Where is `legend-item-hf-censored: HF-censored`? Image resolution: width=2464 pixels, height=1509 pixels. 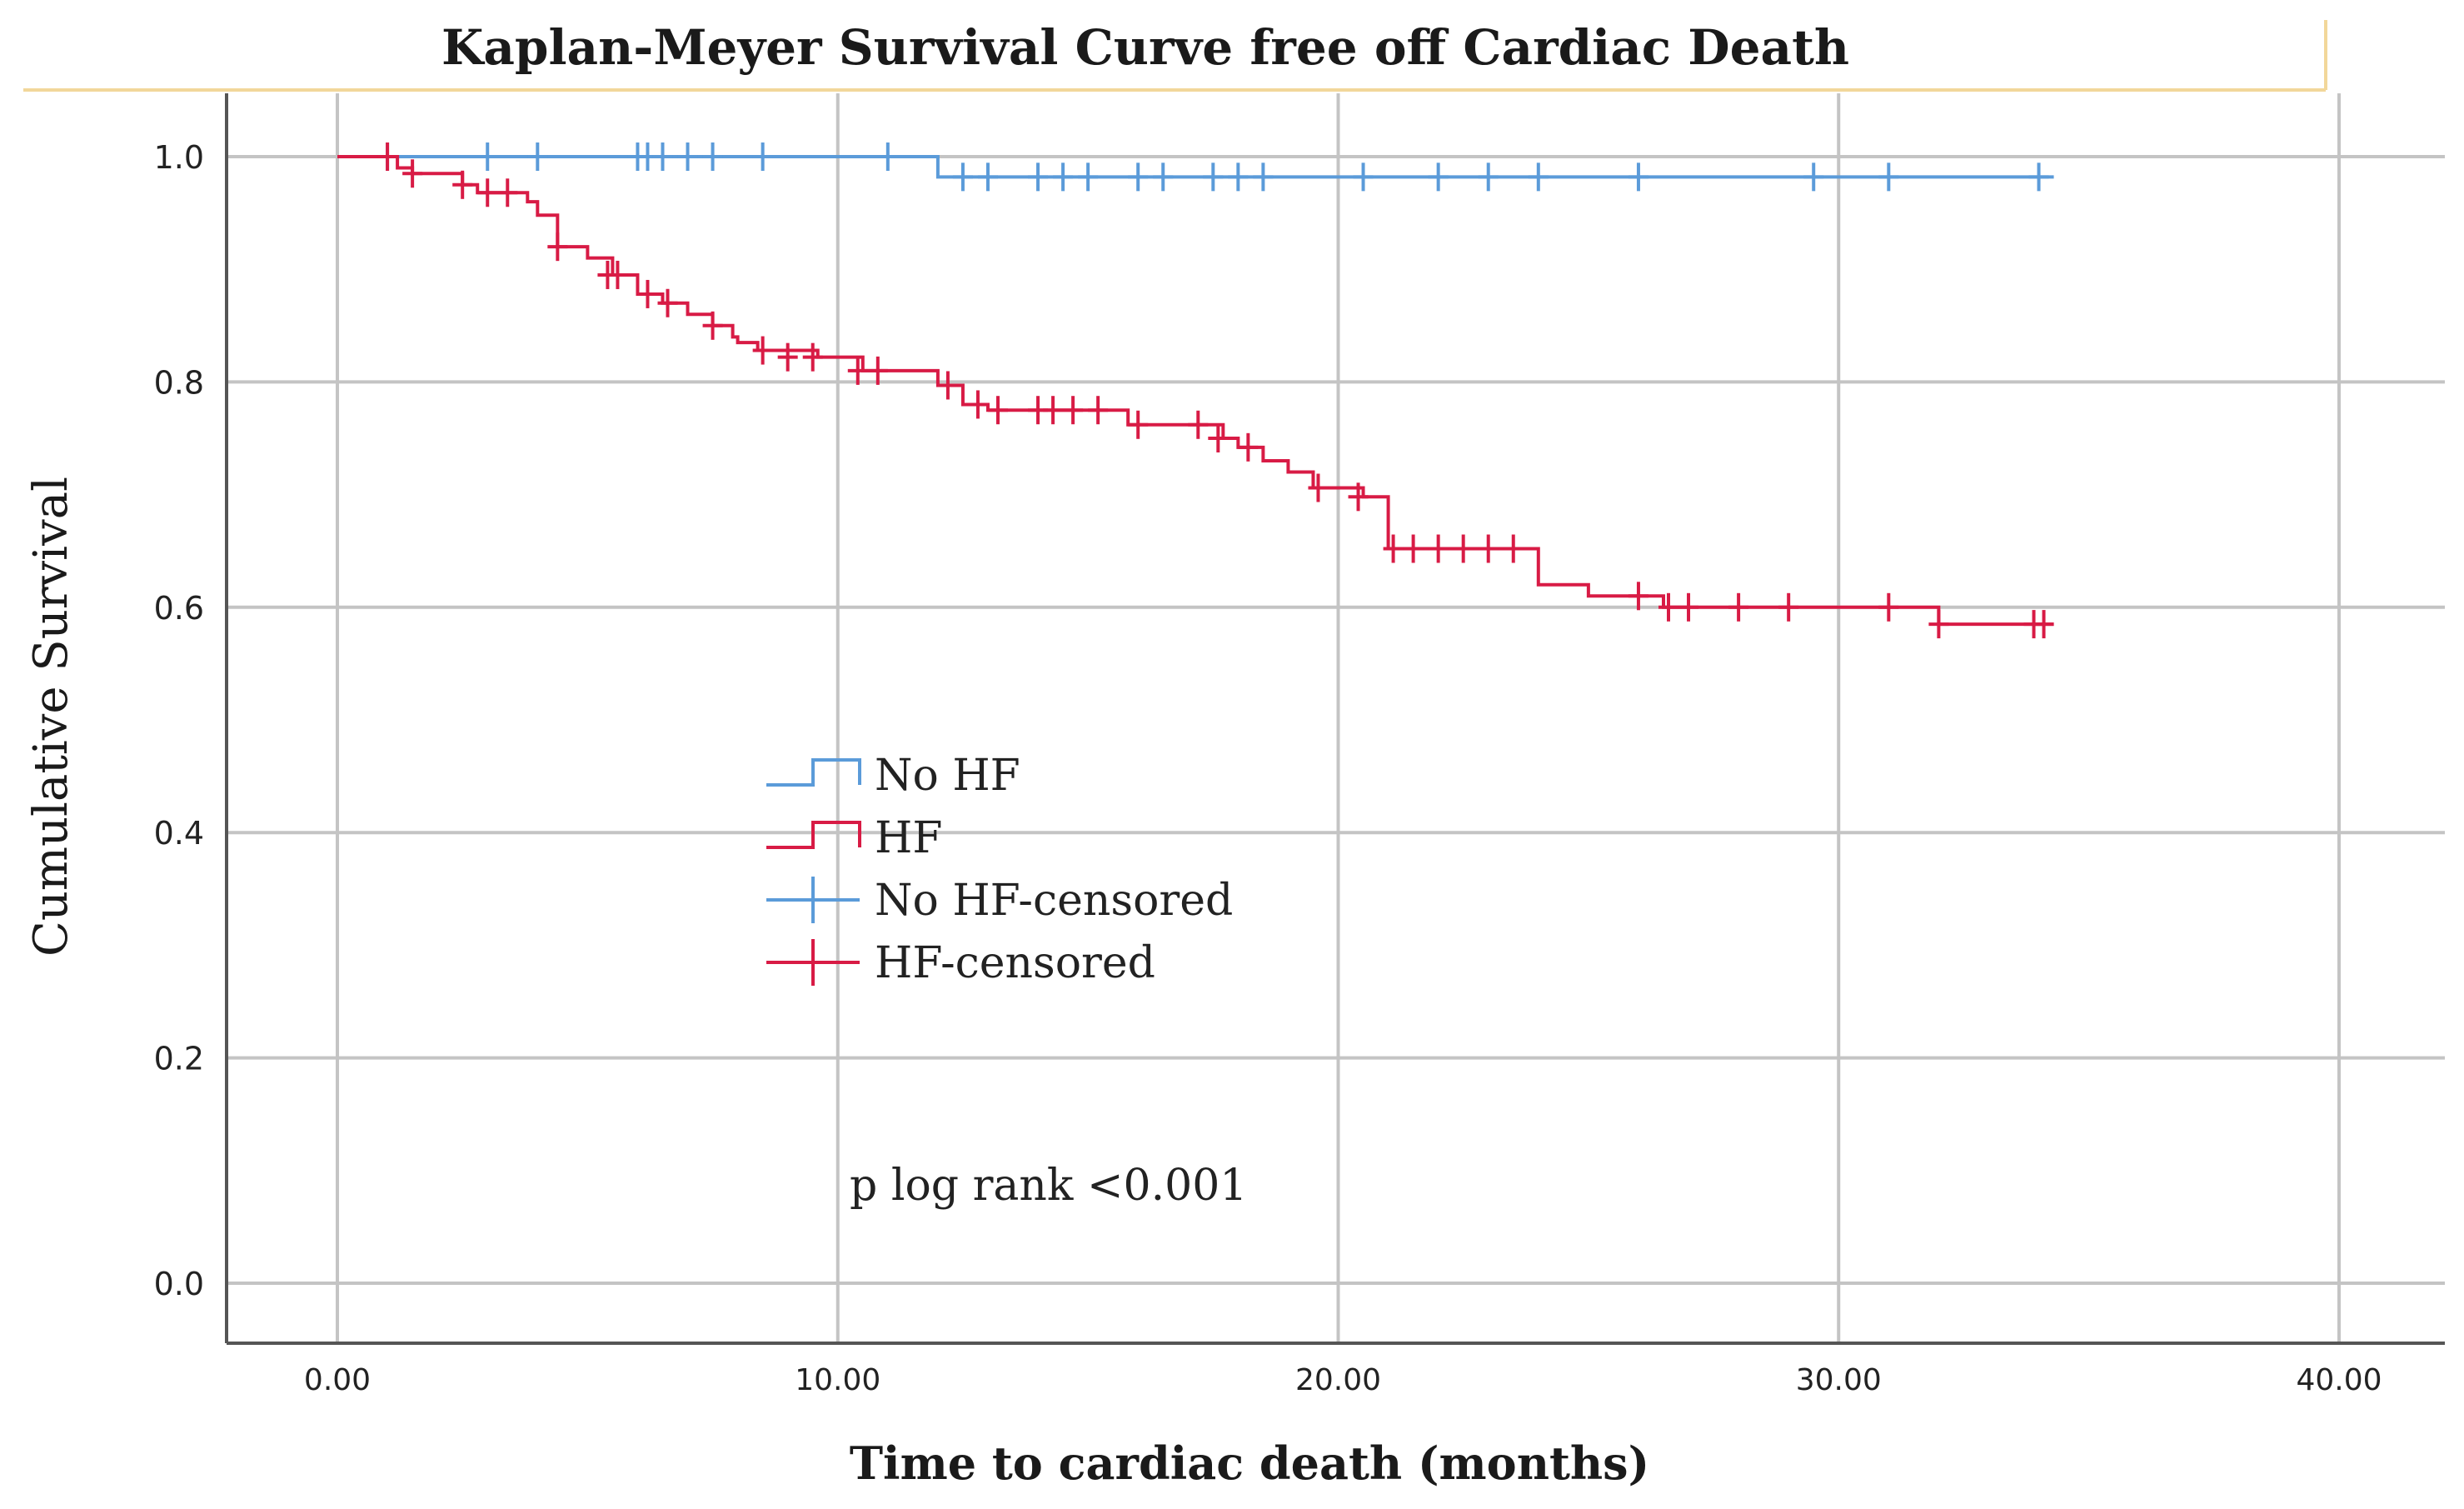
legend-item-hf-censored: HF-censored is located at coordinates (960, 963).